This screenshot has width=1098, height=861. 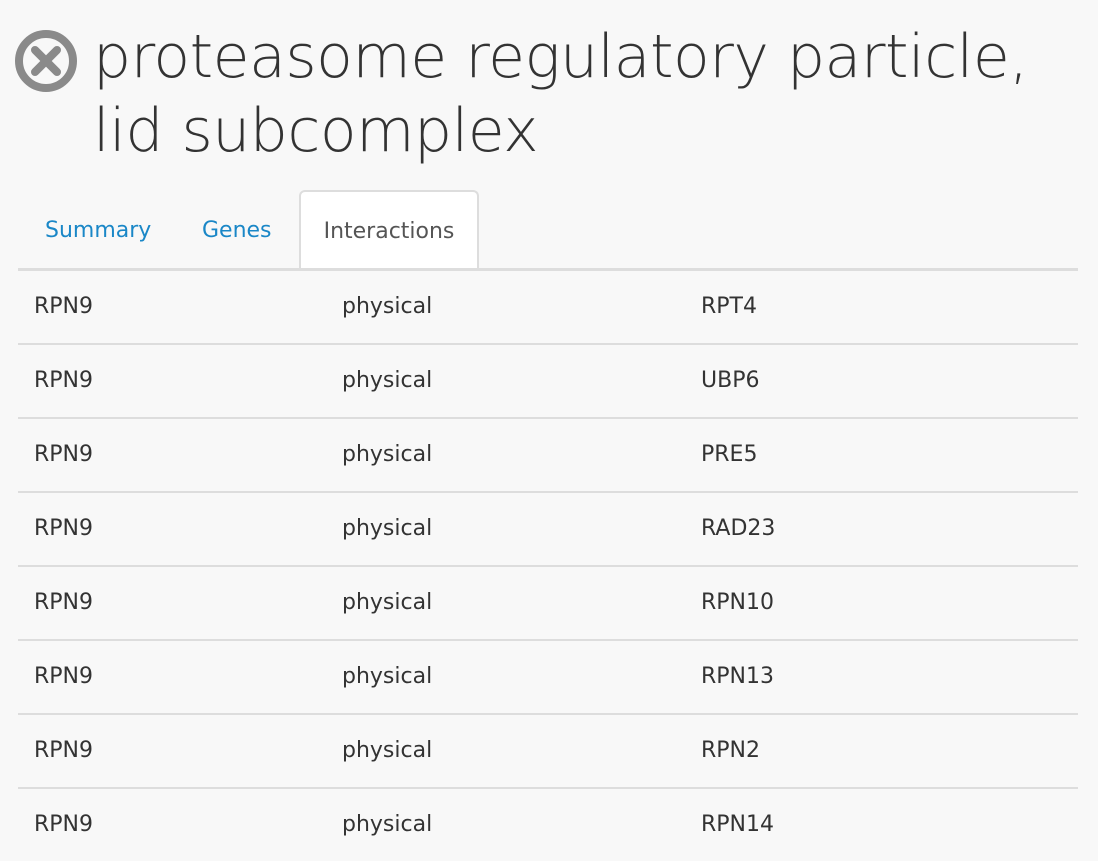 What do you see at coordinates (738, 676) in the screenshot?
I see `partner-cell: RPN13` at bounding box center [738, 676].